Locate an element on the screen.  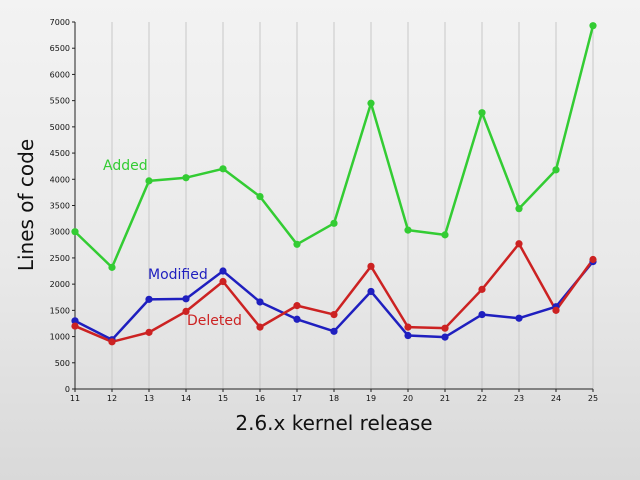
x-tick-label: 25 is located at coordinates (593, 398).